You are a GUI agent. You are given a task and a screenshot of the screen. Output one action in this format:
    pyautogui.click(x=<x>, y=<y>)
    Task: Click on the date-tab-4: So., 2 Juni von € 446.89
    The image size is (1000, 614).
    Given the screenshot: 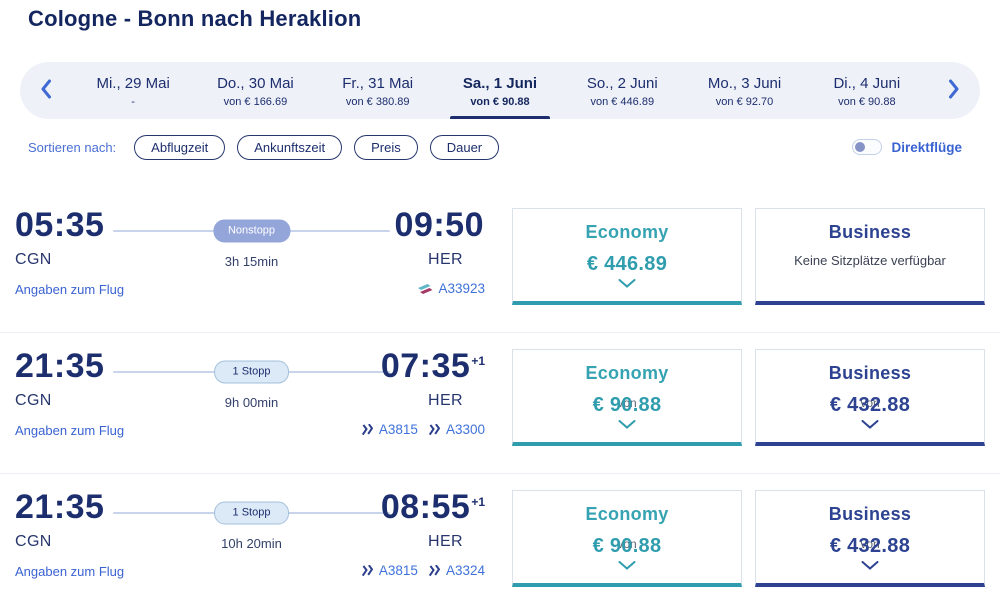 What is the action you would take?
    pyautogui.click(x=622, y=90)
    